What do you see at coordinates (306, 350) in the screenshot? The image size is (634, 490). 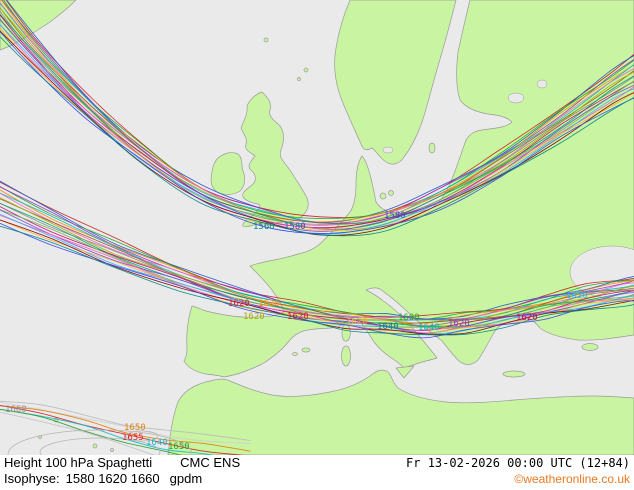 I see `island-mallorca` at bounding box center [306, 350].